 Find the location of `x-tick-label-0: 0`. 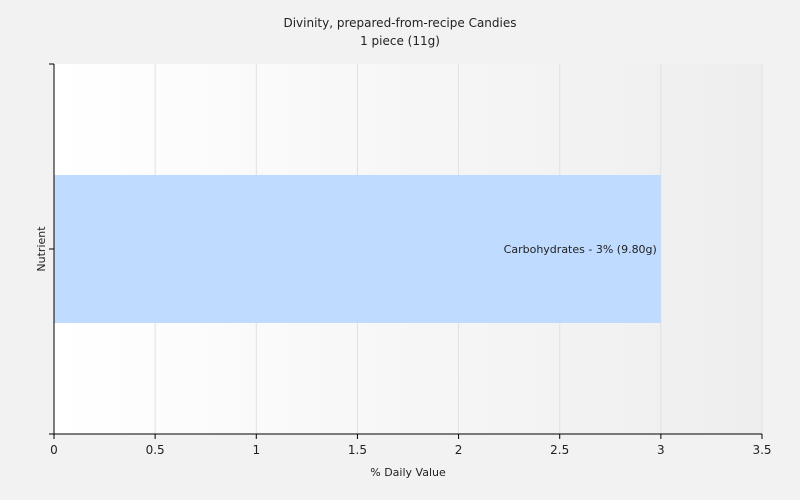

x-tick-label-0: 0 is located at coordinates (54, 450).